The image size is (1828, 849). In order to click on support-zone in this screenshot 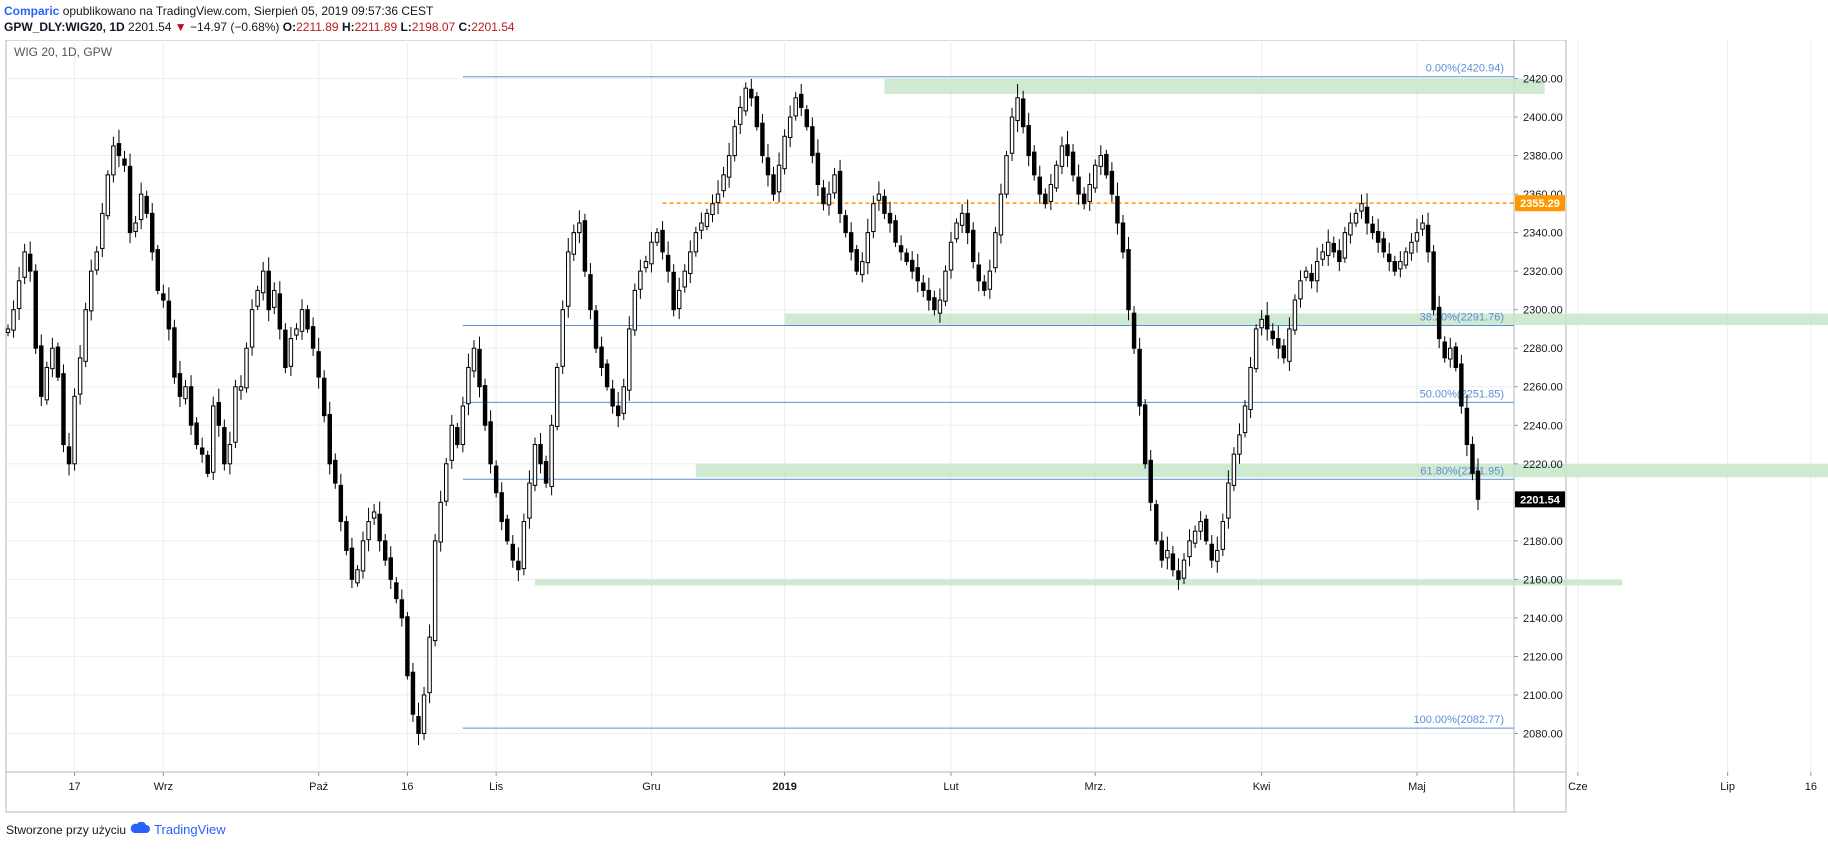, I will do `click(1261, 470)`.